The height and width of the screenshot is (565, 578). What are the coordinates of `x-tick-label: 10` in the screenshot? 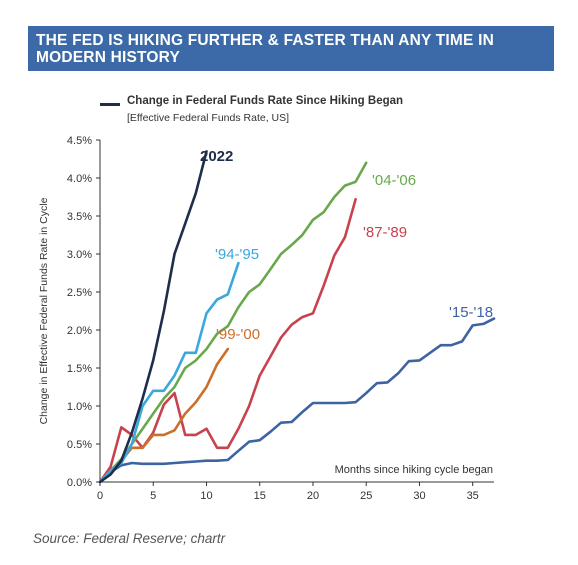 It's located at (206, 496).